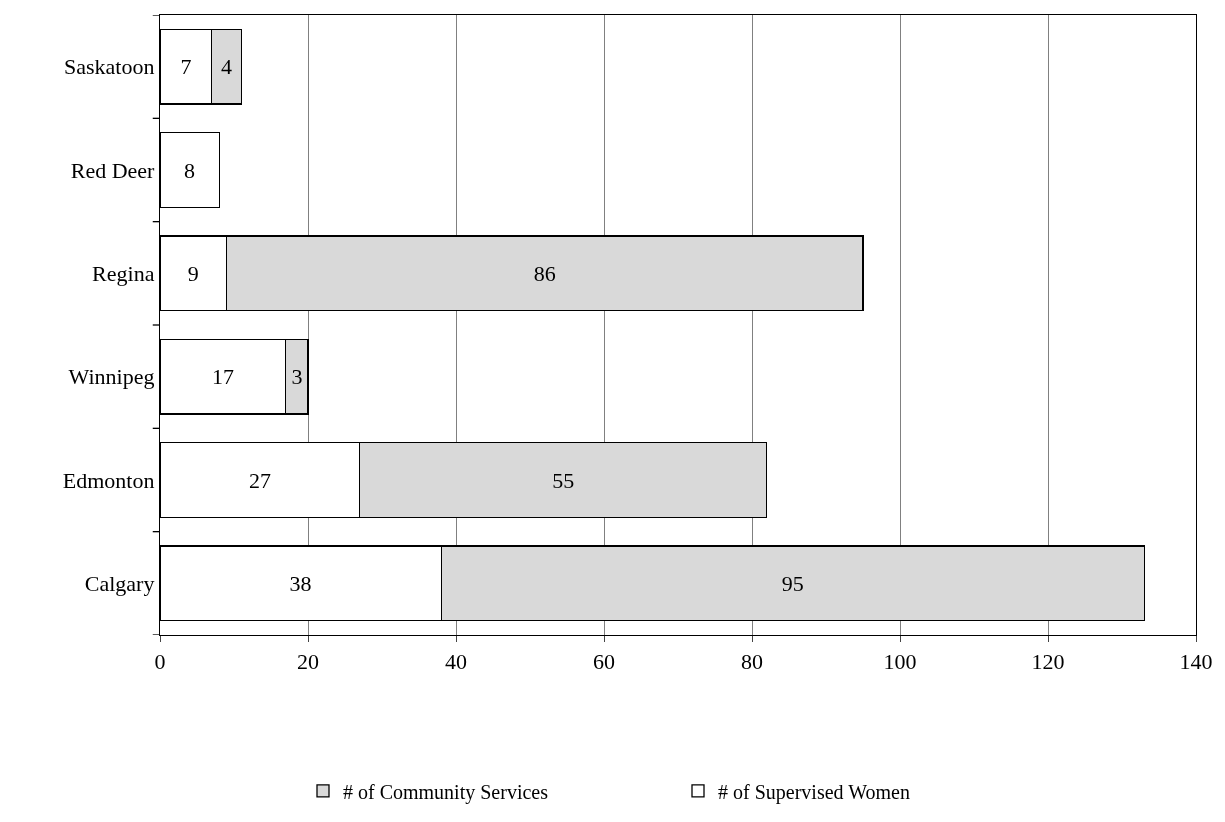  What do you see at coordinates (227, 67) in the screenshot?
I see `data-label: 4` at bounding box center [227, 67].